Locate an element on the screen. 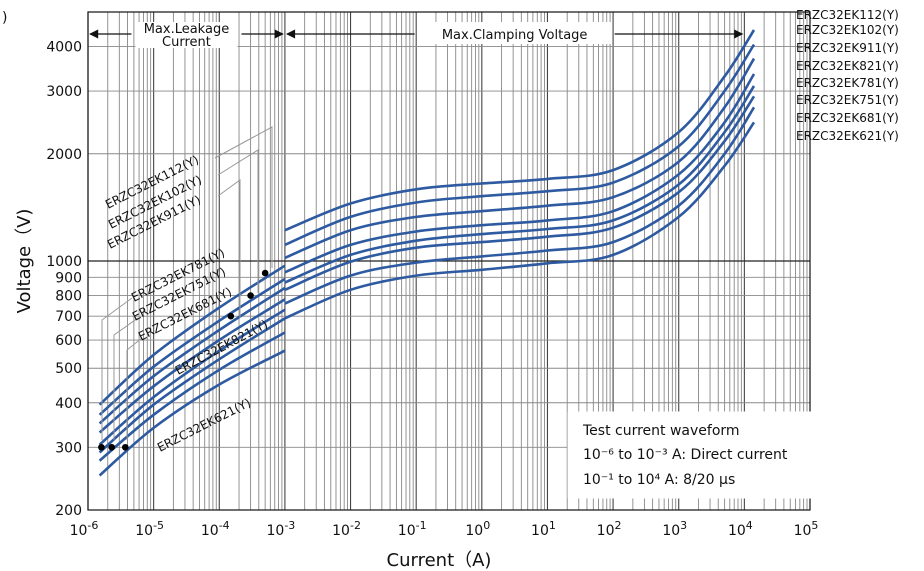  measurement-dots is located at coordinates (183, 360).